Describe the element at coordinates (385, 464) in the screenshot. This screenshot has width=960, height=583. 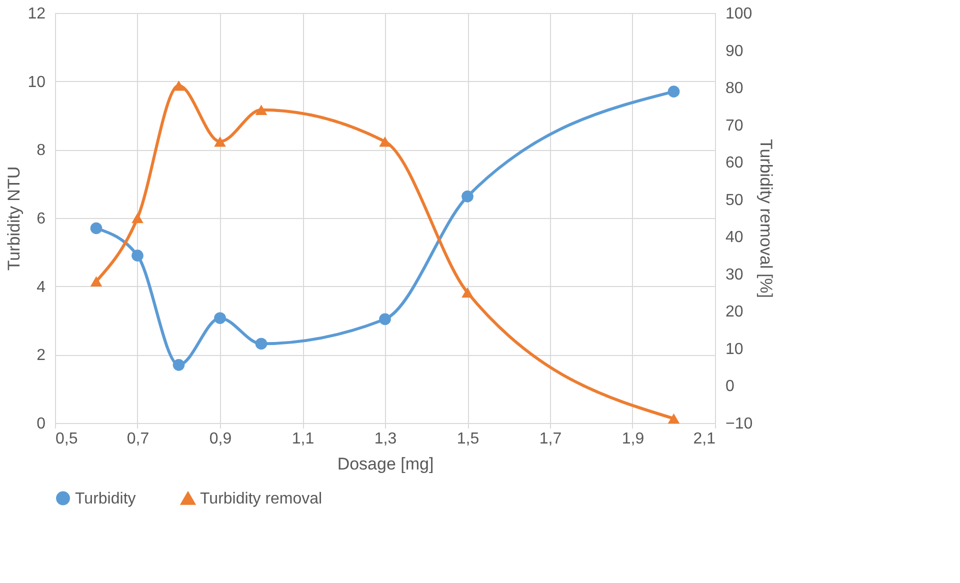
I see `x-axis-title: Dosage [mg]` at that location.